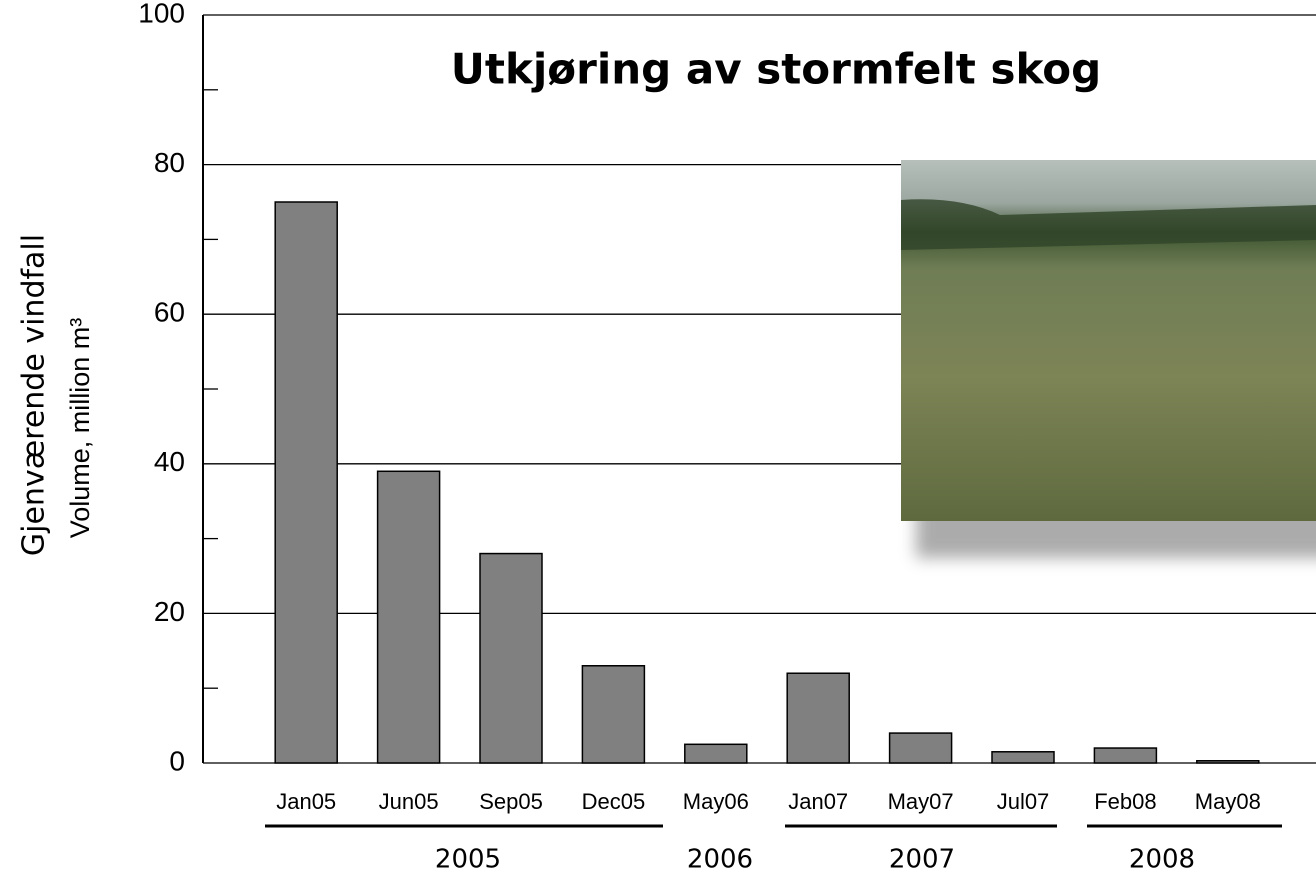 Image resolution: width=1316 pixels, height=876 pixels. Describe the element at coordinates (1125, 801) in the screenshot. I see `x-tick-label: Feb08` at that location.